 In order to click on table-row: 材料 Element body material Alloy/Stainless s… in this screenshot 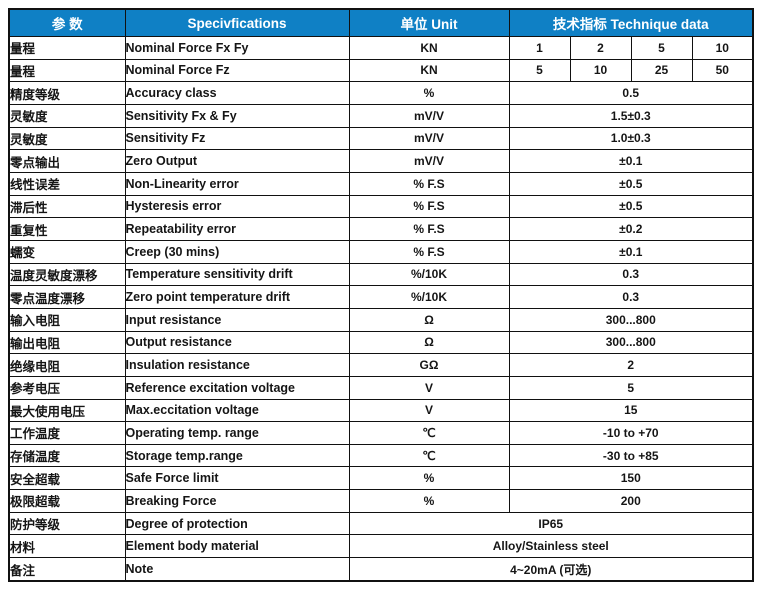, I will do `click(381, 546)`.